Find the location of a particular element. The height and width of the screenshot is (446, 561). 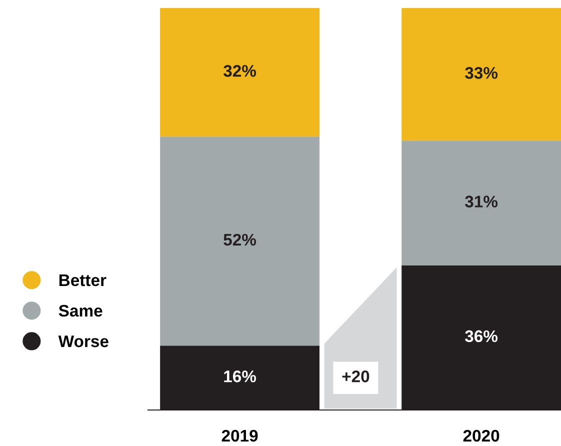

data-label: 33% is located at coordinates (481, 73).